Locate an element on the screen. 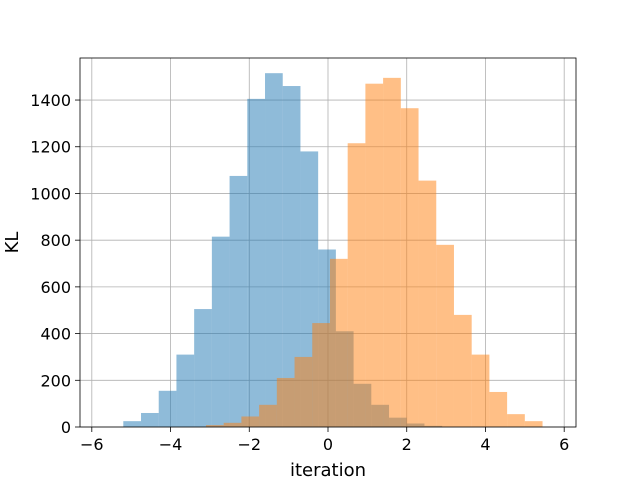  y-tick-label: 1400 is located at coordinates (50, 100).